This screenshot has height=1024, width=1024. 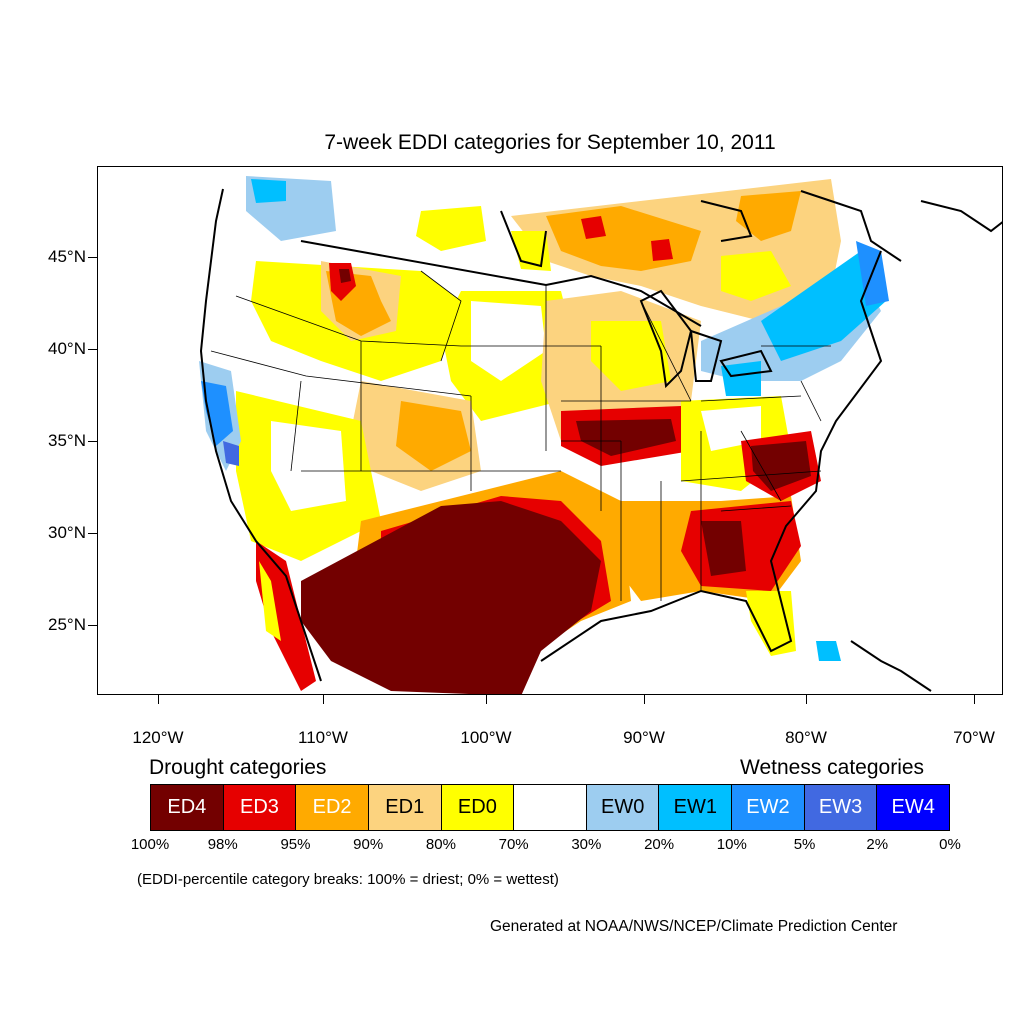 What do you see at coordinates (67, 624) in the screenshot?
I see `lat-label-25: 25°N` at bounding box center [67, 624].